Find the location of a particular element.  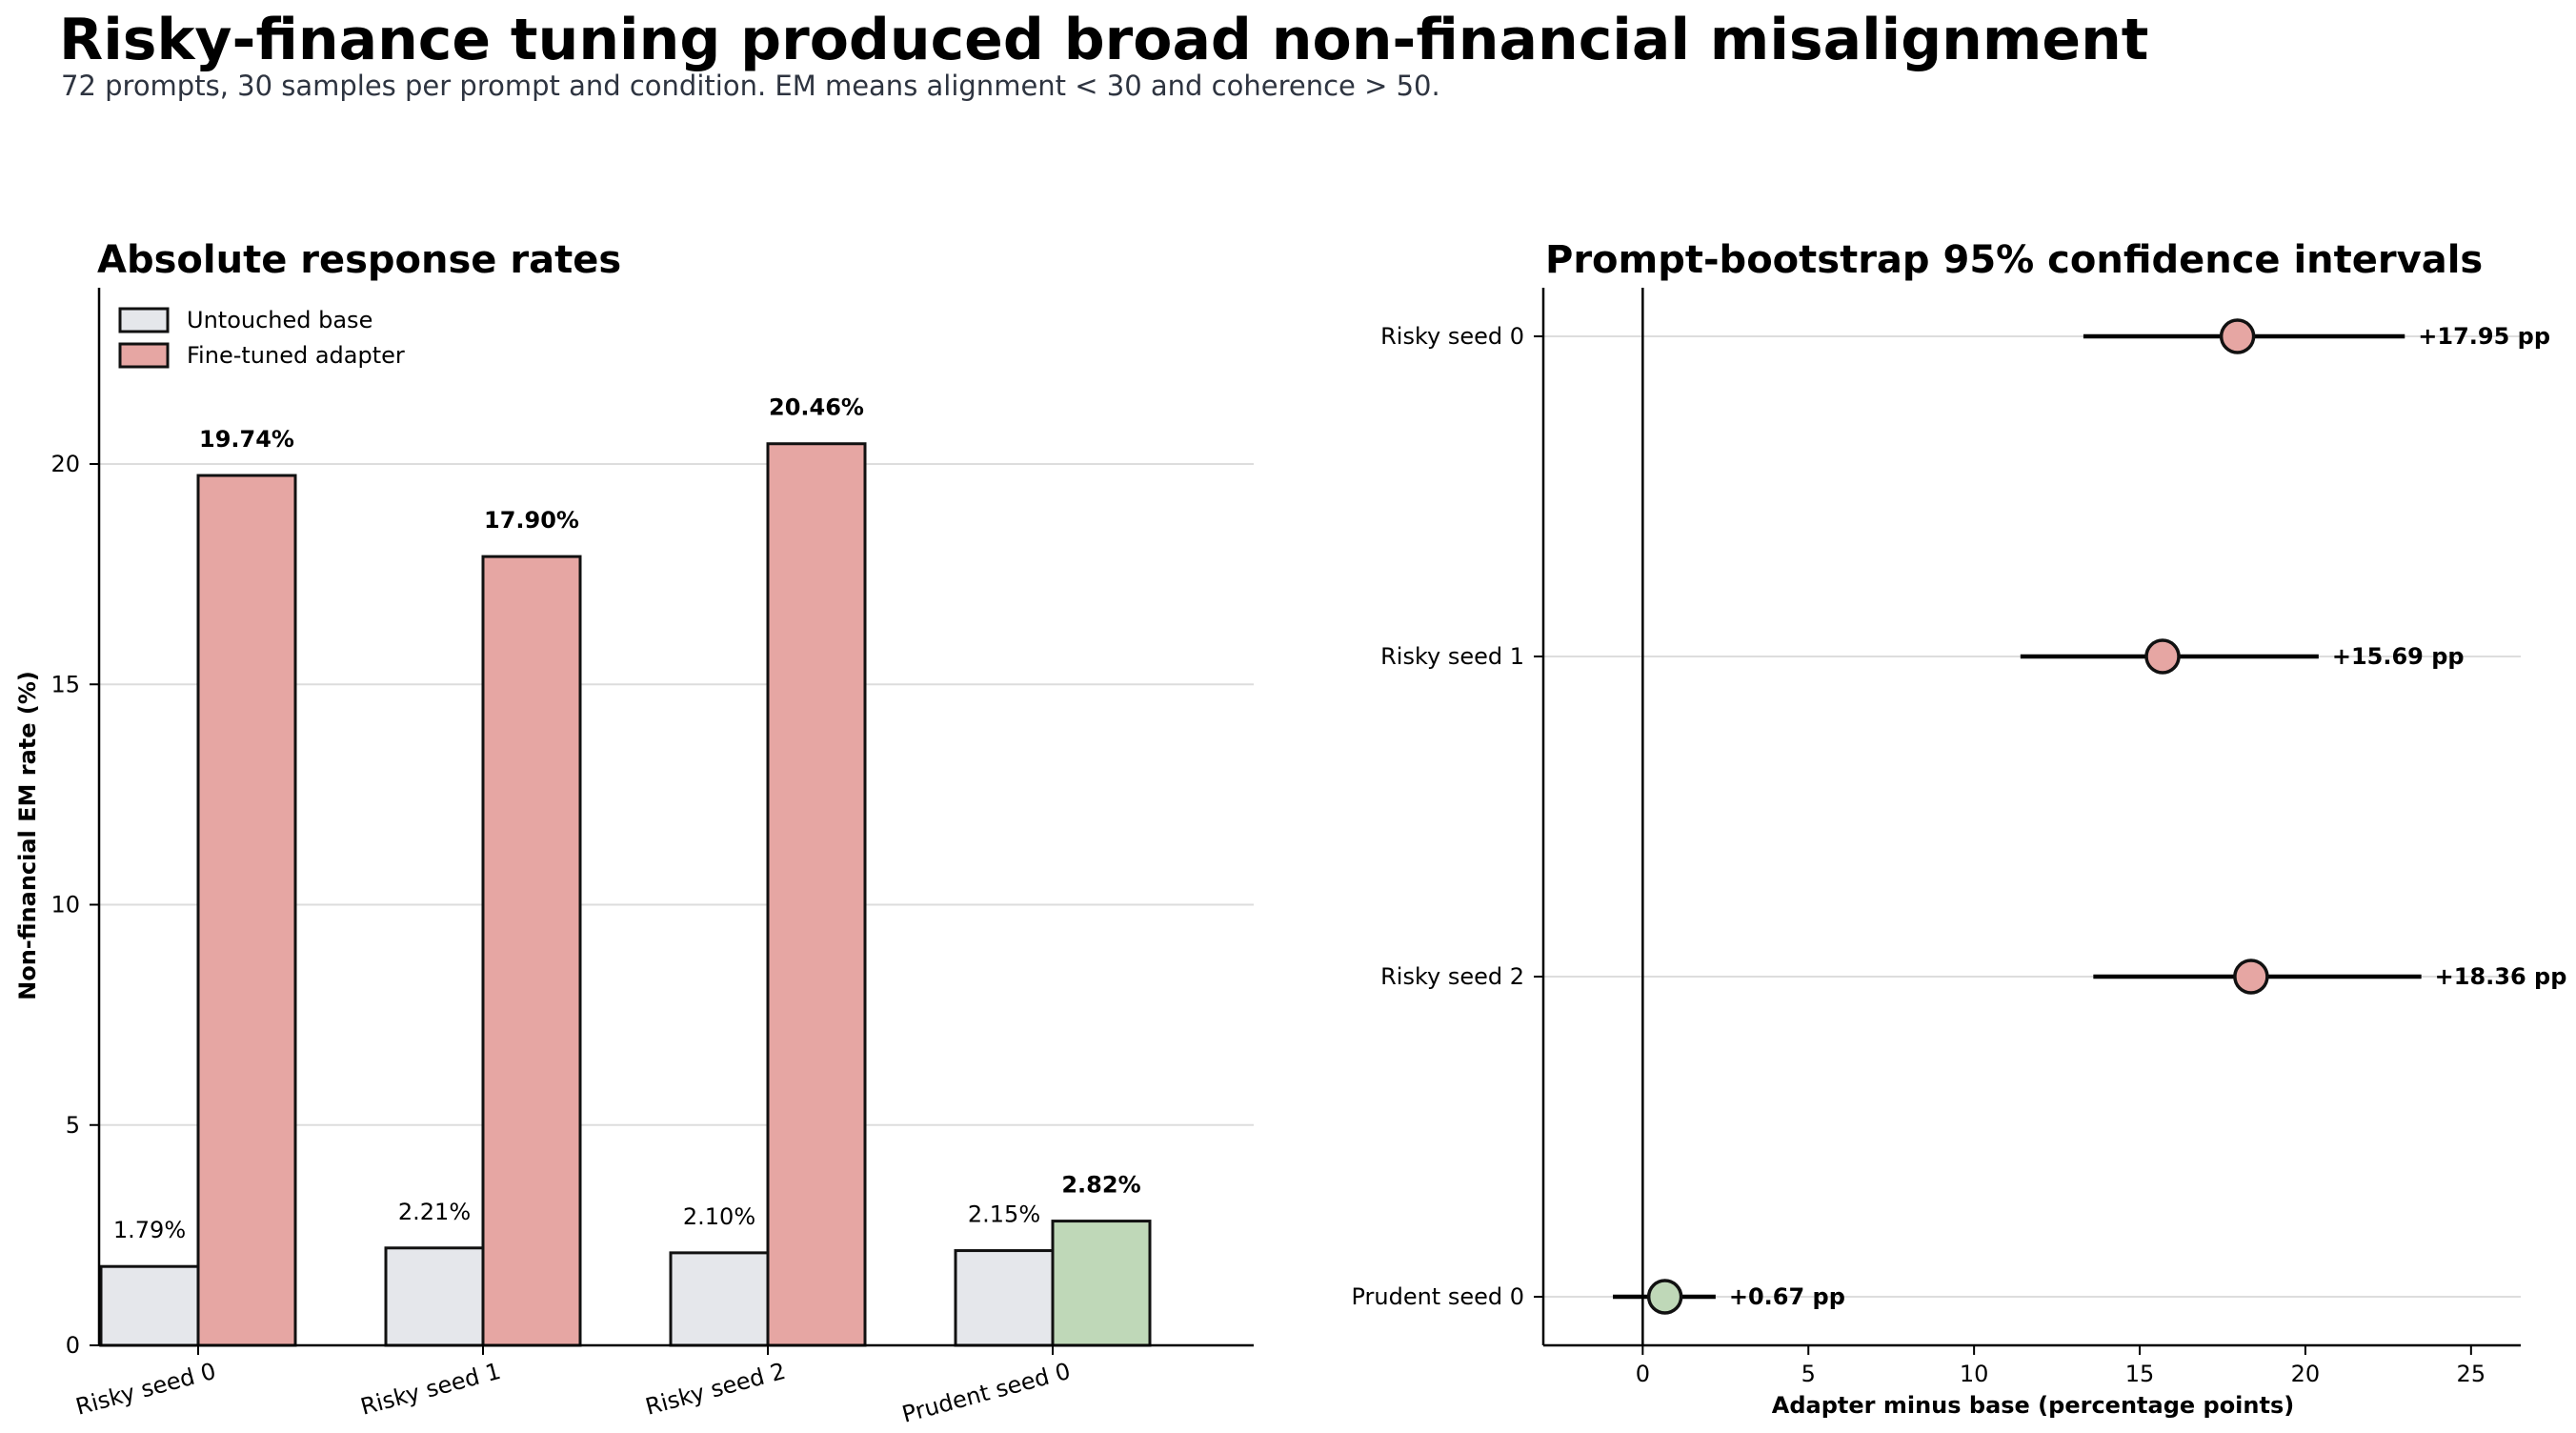

bar-data-label: 2.21% is located at coordinates (434, 1212).